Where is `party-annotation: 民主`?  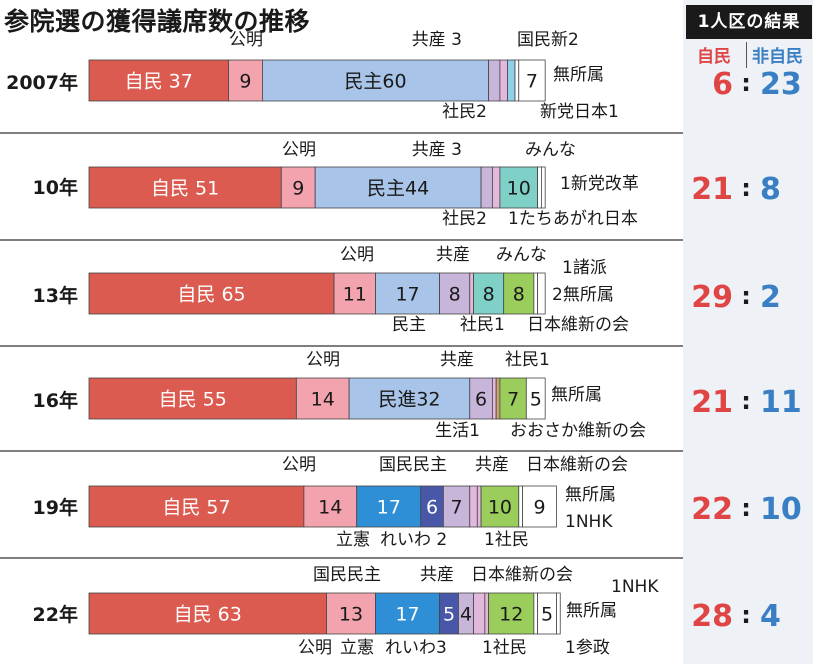 party-annotation: 民主 is located at coordinates (409, 325).